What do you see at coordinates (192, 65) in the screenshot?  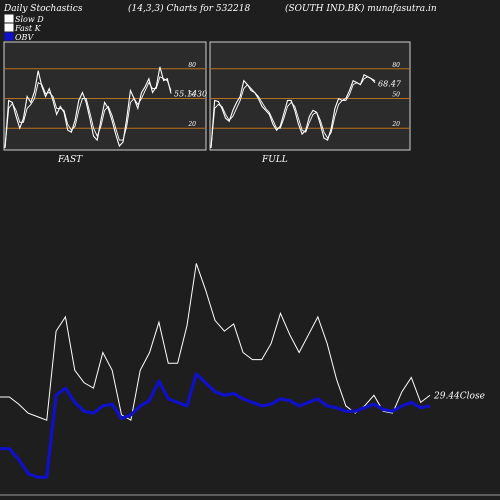 I see `fast-level-label: 80` at bounding box center [192, 65].